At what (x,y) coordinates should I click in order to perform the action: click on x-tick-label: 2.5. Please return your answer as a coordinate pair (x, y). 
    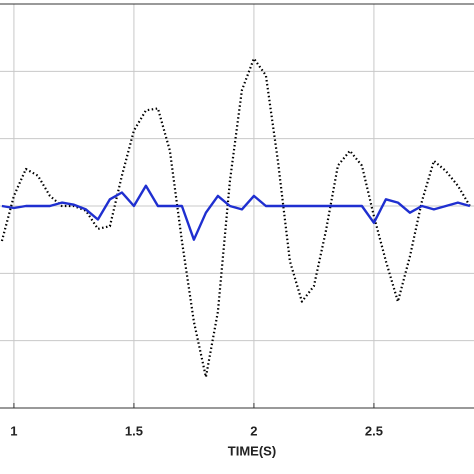
    Looking at the image, I should click on (374, 430).